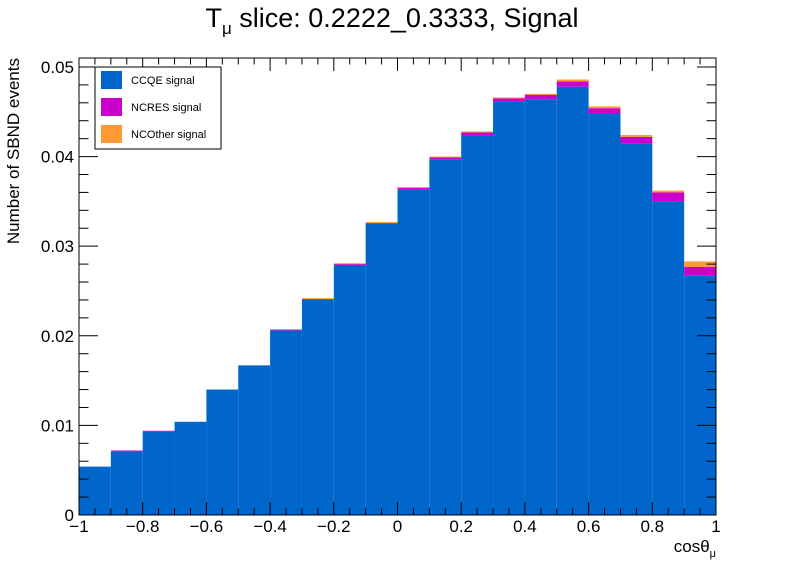 The height and width of the screenshot is (572, 796). Describe the element at coordinates (57, 336) in the screenshot. I see `y-tick-label: 0.02` at that location.